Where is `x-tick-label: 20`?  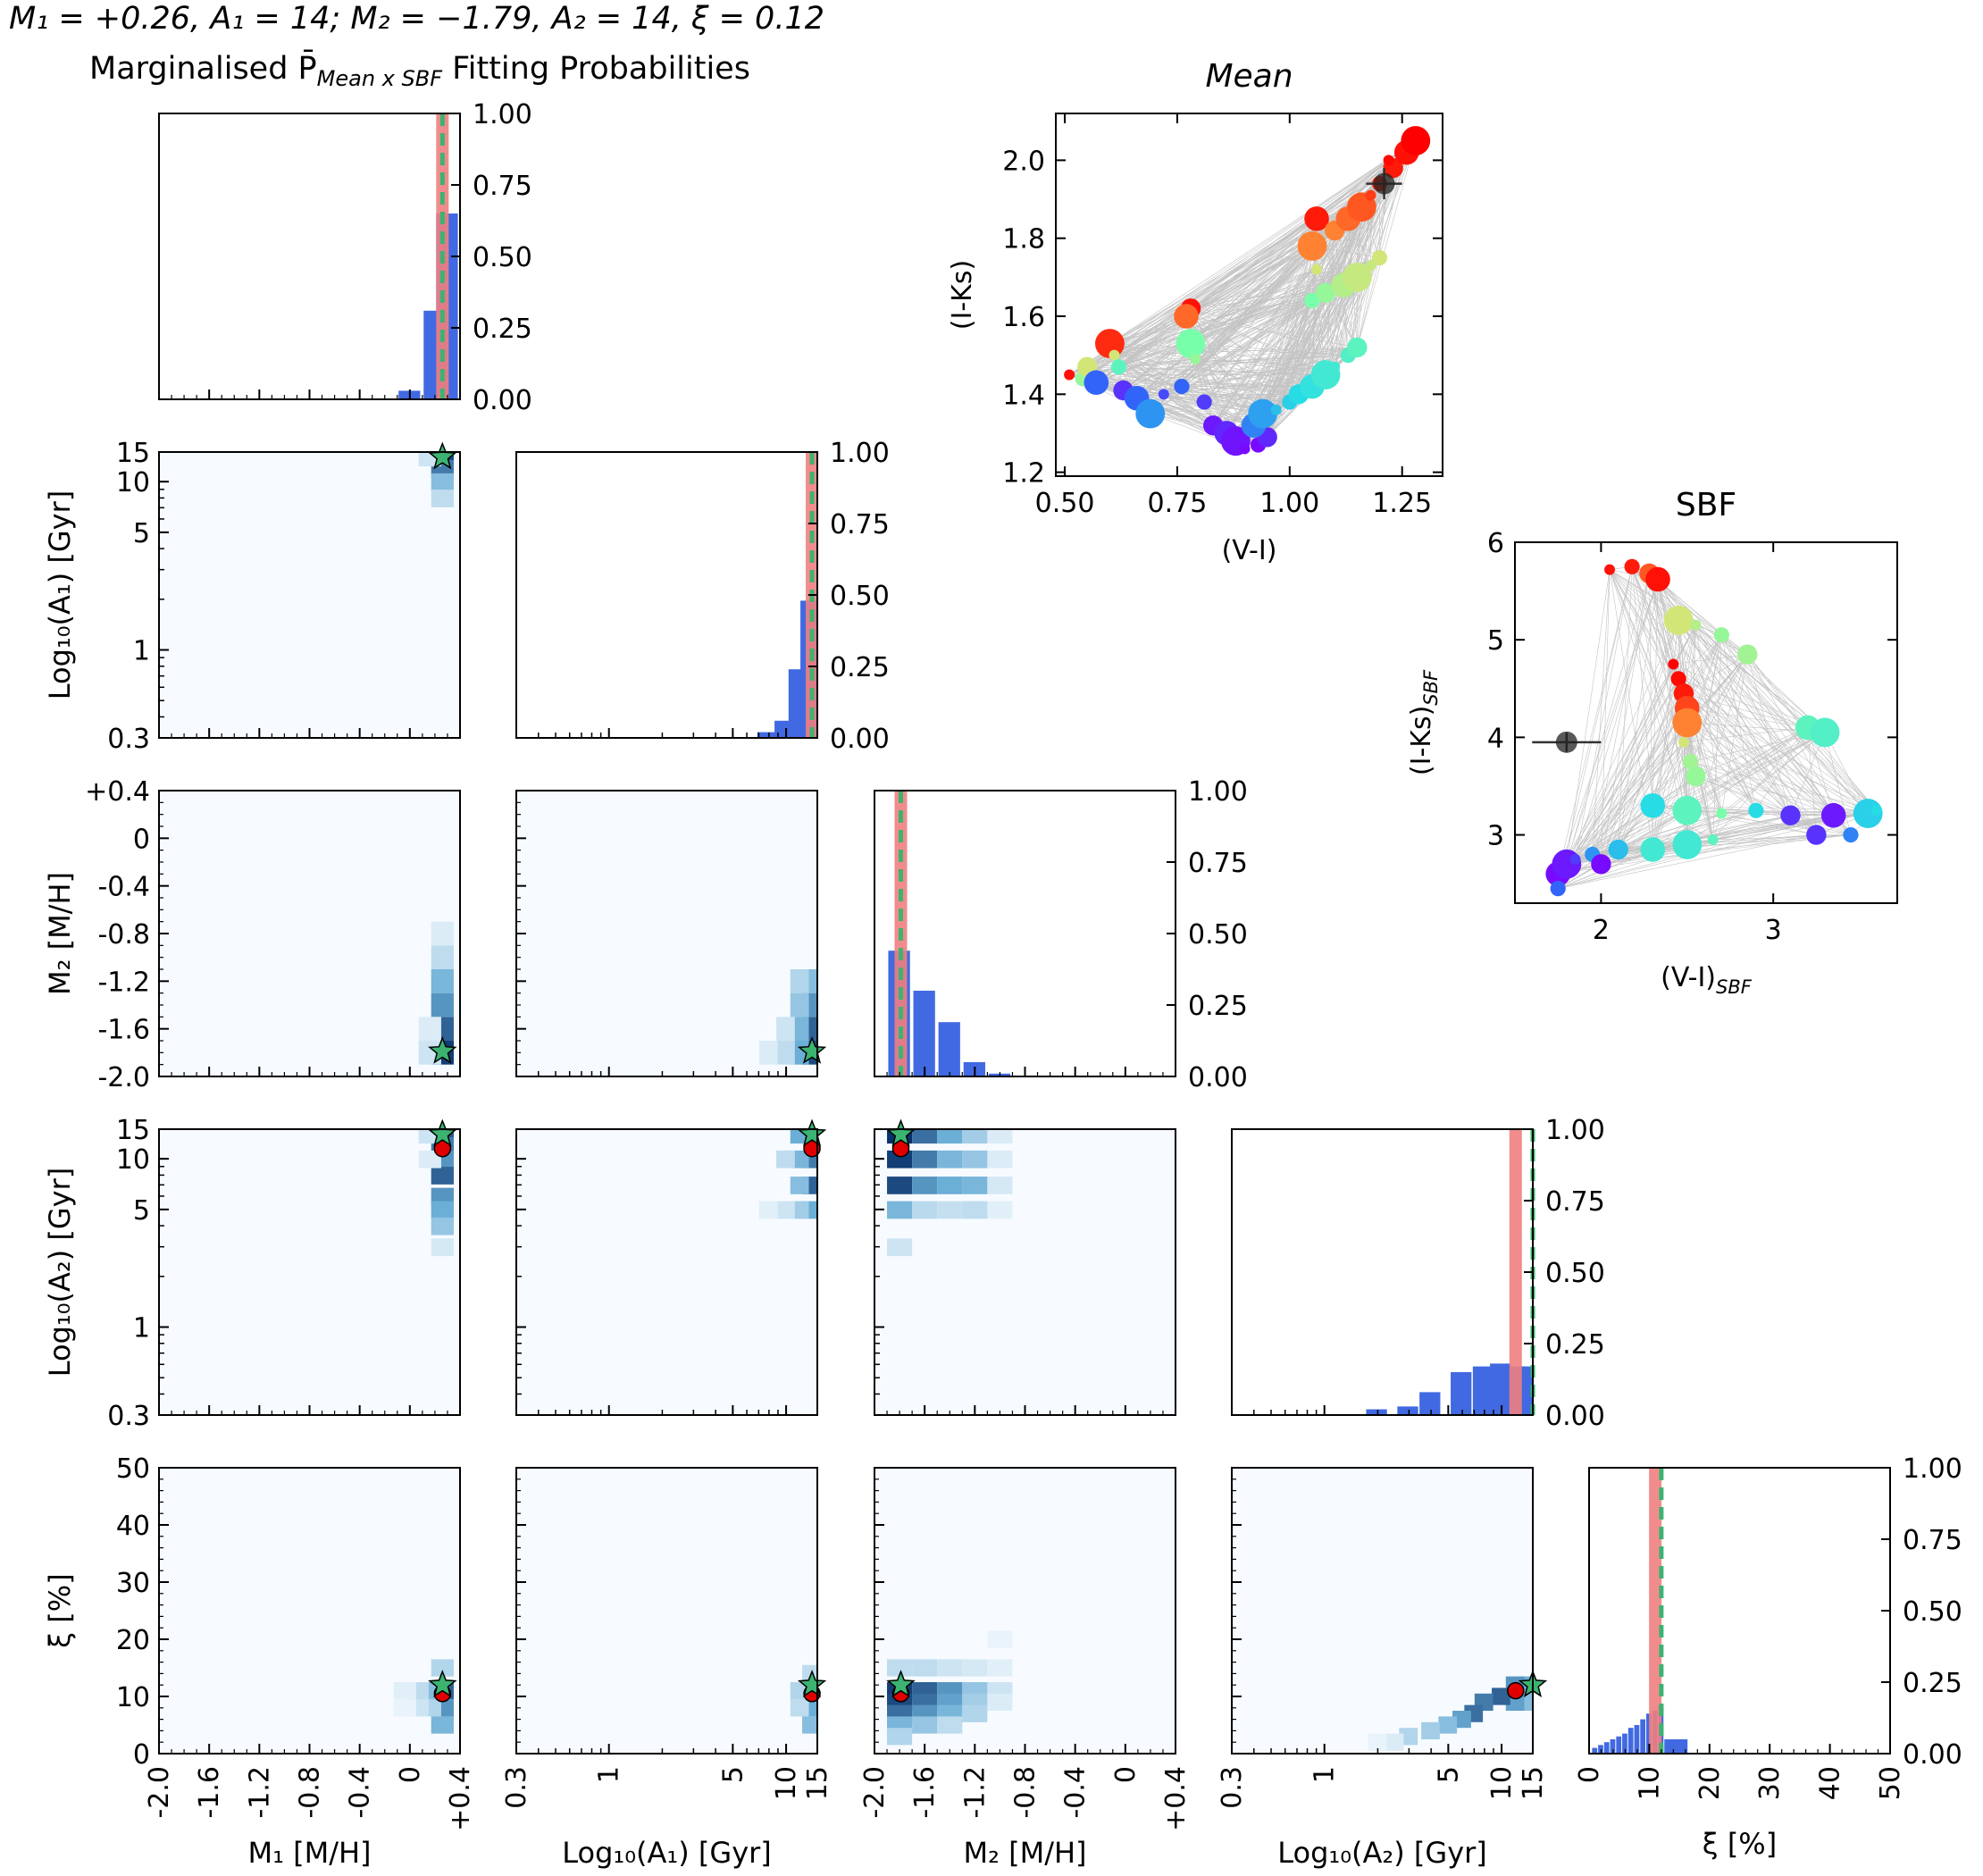
x-tick-label: 20 is located at coordinates (1710, 1783).